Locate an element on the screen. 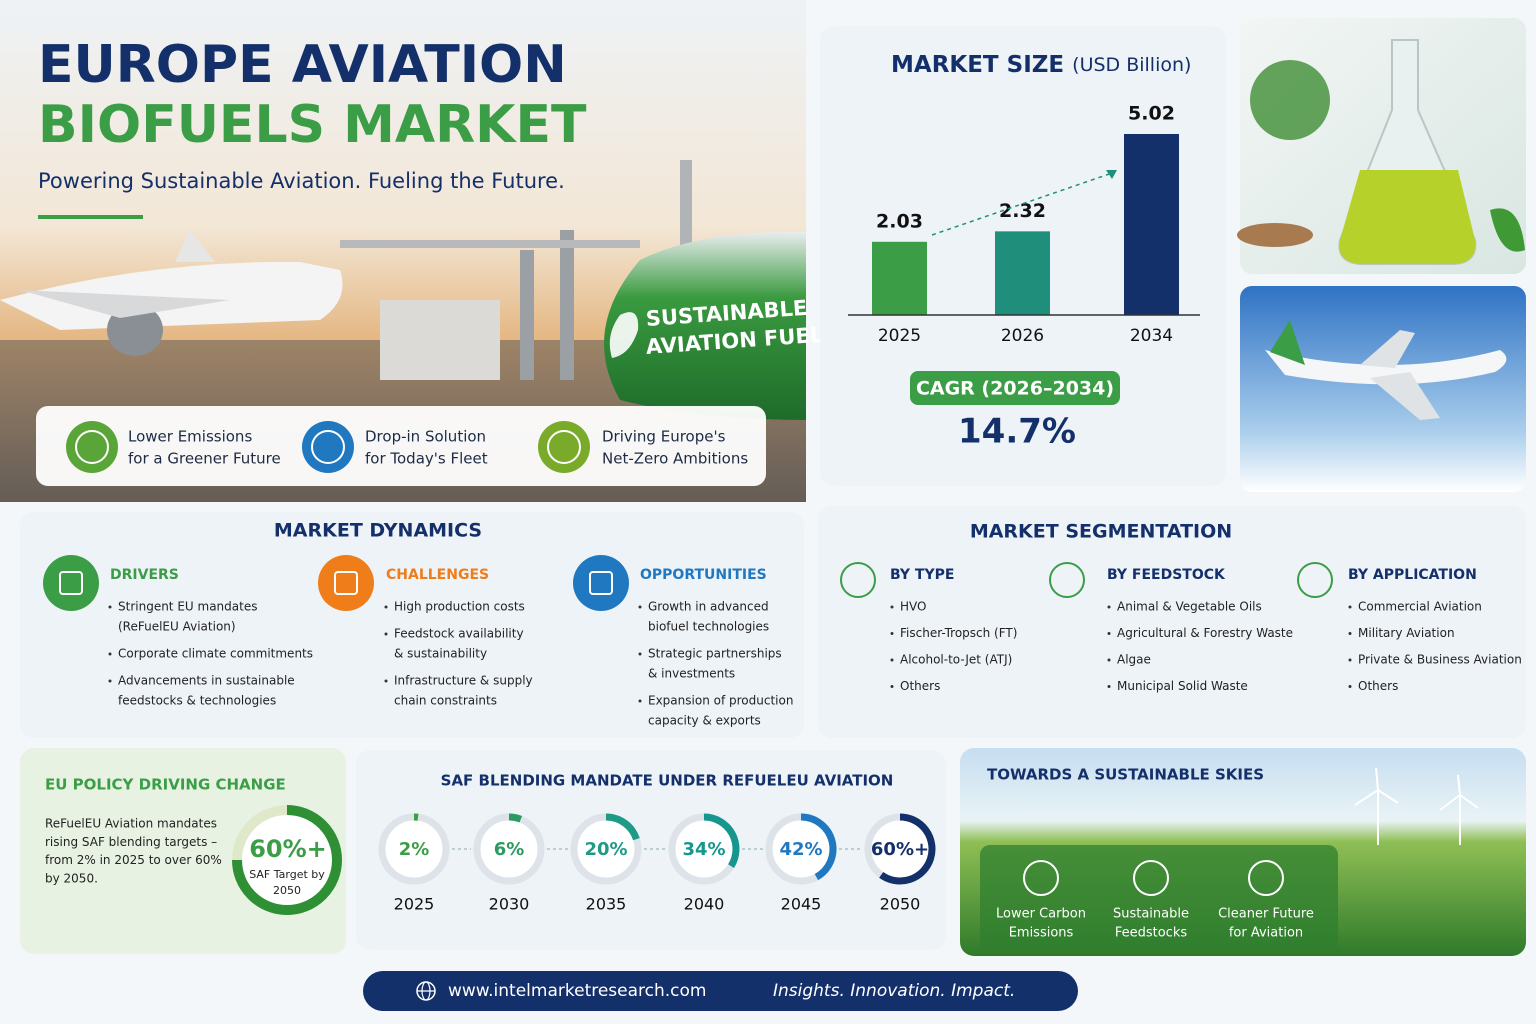 Image resolution: width=1536 pixels, height=1024 pixels. dynamics-item: & investments is located at coordinates (691, 674).